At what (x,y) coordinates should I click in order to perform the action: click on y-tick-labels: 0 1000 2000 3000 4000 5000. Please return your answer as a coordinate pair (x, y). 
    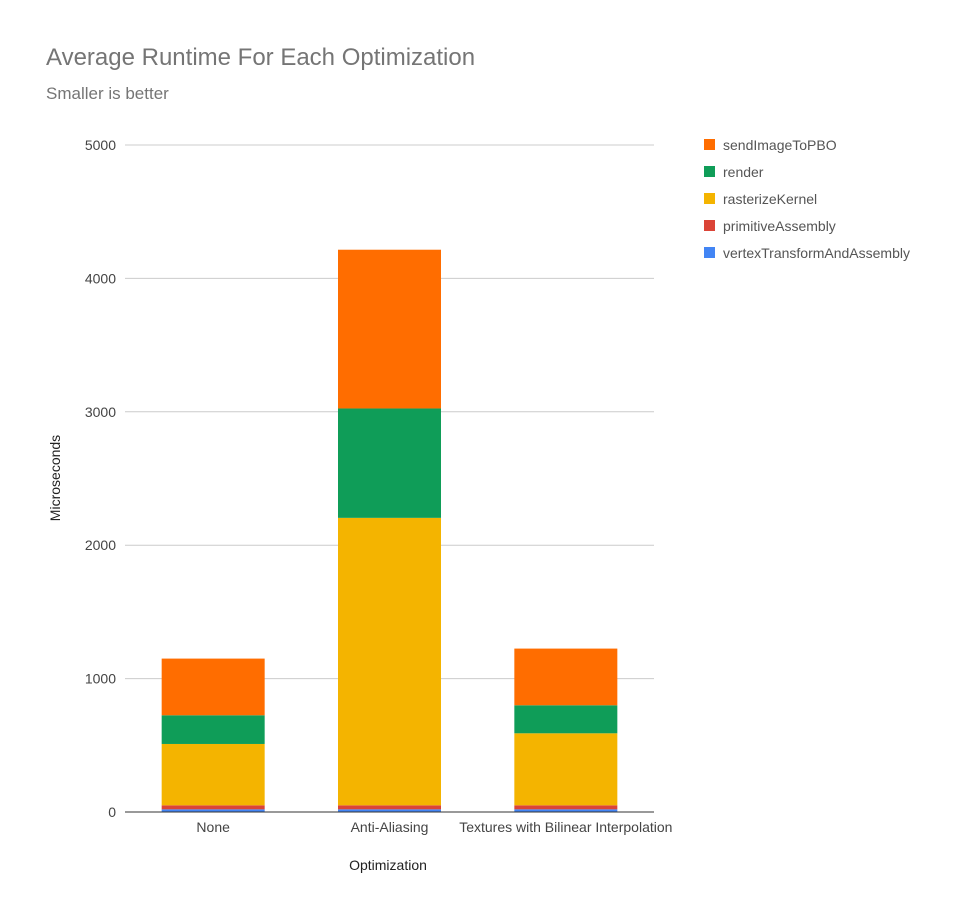
    Looking at the image, I should click on (100, 478).